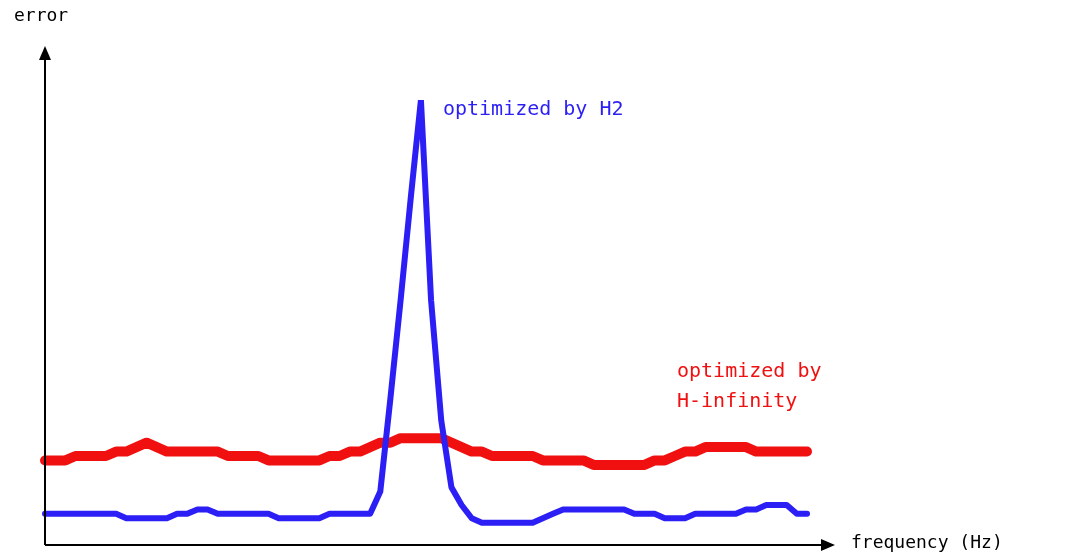 The width and height of the screenshot is (1068, 558). Describe the element at coordinates (41, 14) in the screenshot. I see `y-axis-title: error` at that location.